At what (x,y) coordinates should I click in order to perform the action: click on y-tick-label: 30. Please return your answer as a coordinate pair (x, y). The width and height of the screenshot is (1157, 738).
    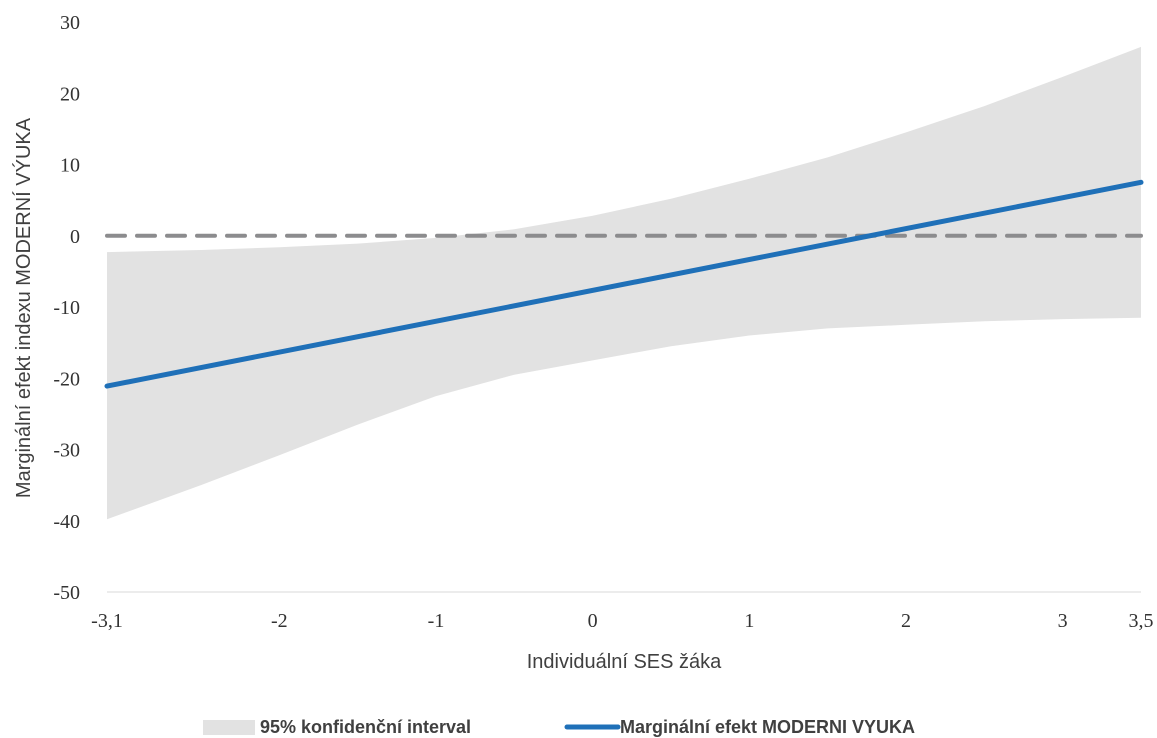
    Looking at the image, I should click on (70, 23).